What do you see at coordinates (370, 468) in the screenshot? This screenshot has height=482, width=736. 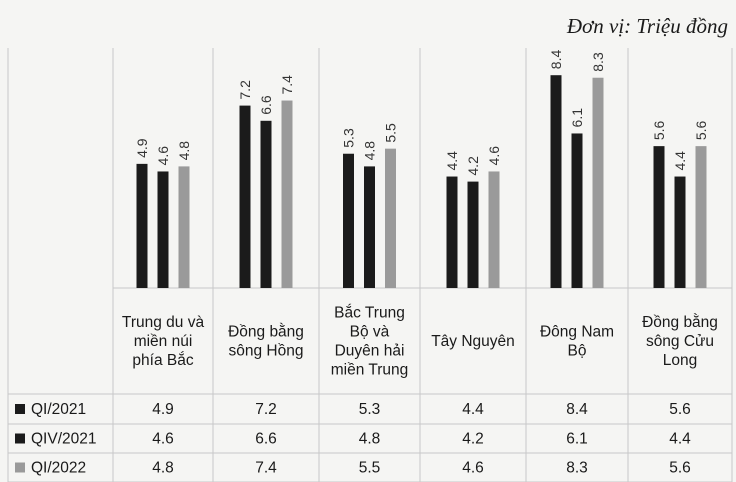 I see `table-cell: 5.5` at bounding box center [370, 468].